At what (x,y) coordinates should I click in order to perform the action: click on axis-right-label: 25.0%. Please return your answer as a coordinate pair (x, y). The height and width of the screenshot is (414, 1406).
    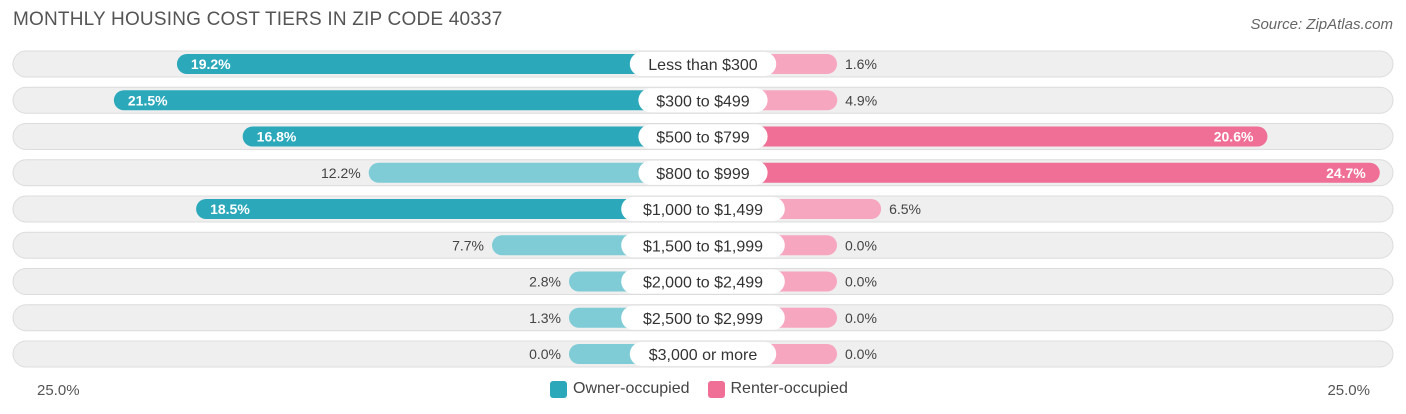
    Looking at the image, I should click on (1348, 390).